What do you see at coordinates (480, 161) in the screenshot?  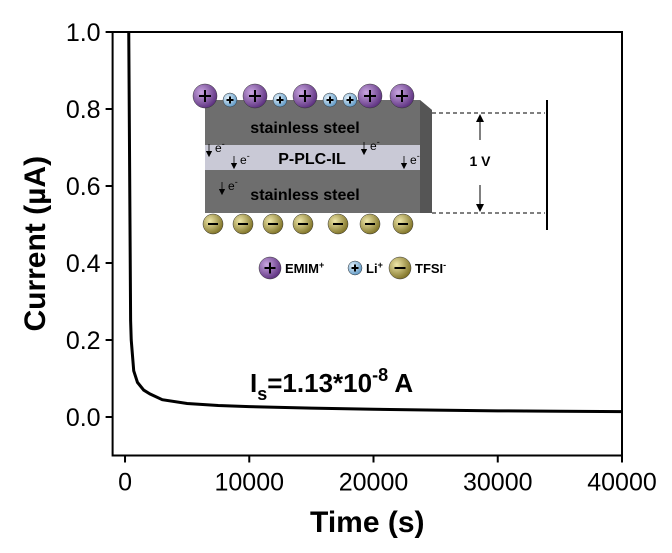 I see `voltage-label: 1 V` at bounding box center [480, 161].